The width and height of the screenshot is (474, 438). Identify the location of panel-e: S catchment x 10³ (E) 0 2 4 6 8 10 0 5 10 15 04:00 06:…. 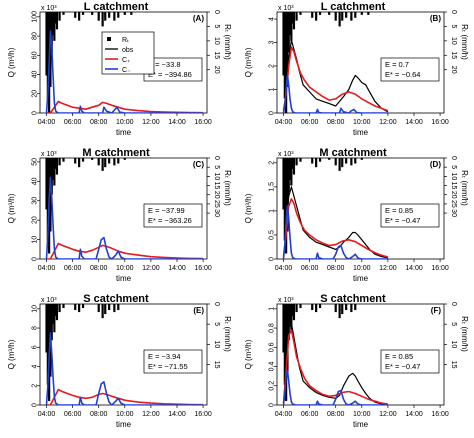
(119, 361).